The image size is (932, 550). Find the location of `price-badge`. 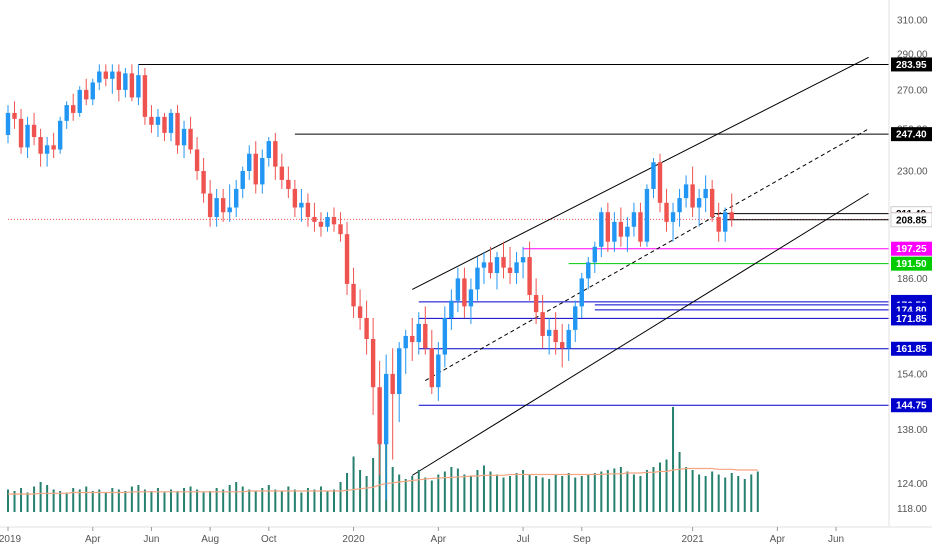

price-badge is located at coordinates (911, 64).